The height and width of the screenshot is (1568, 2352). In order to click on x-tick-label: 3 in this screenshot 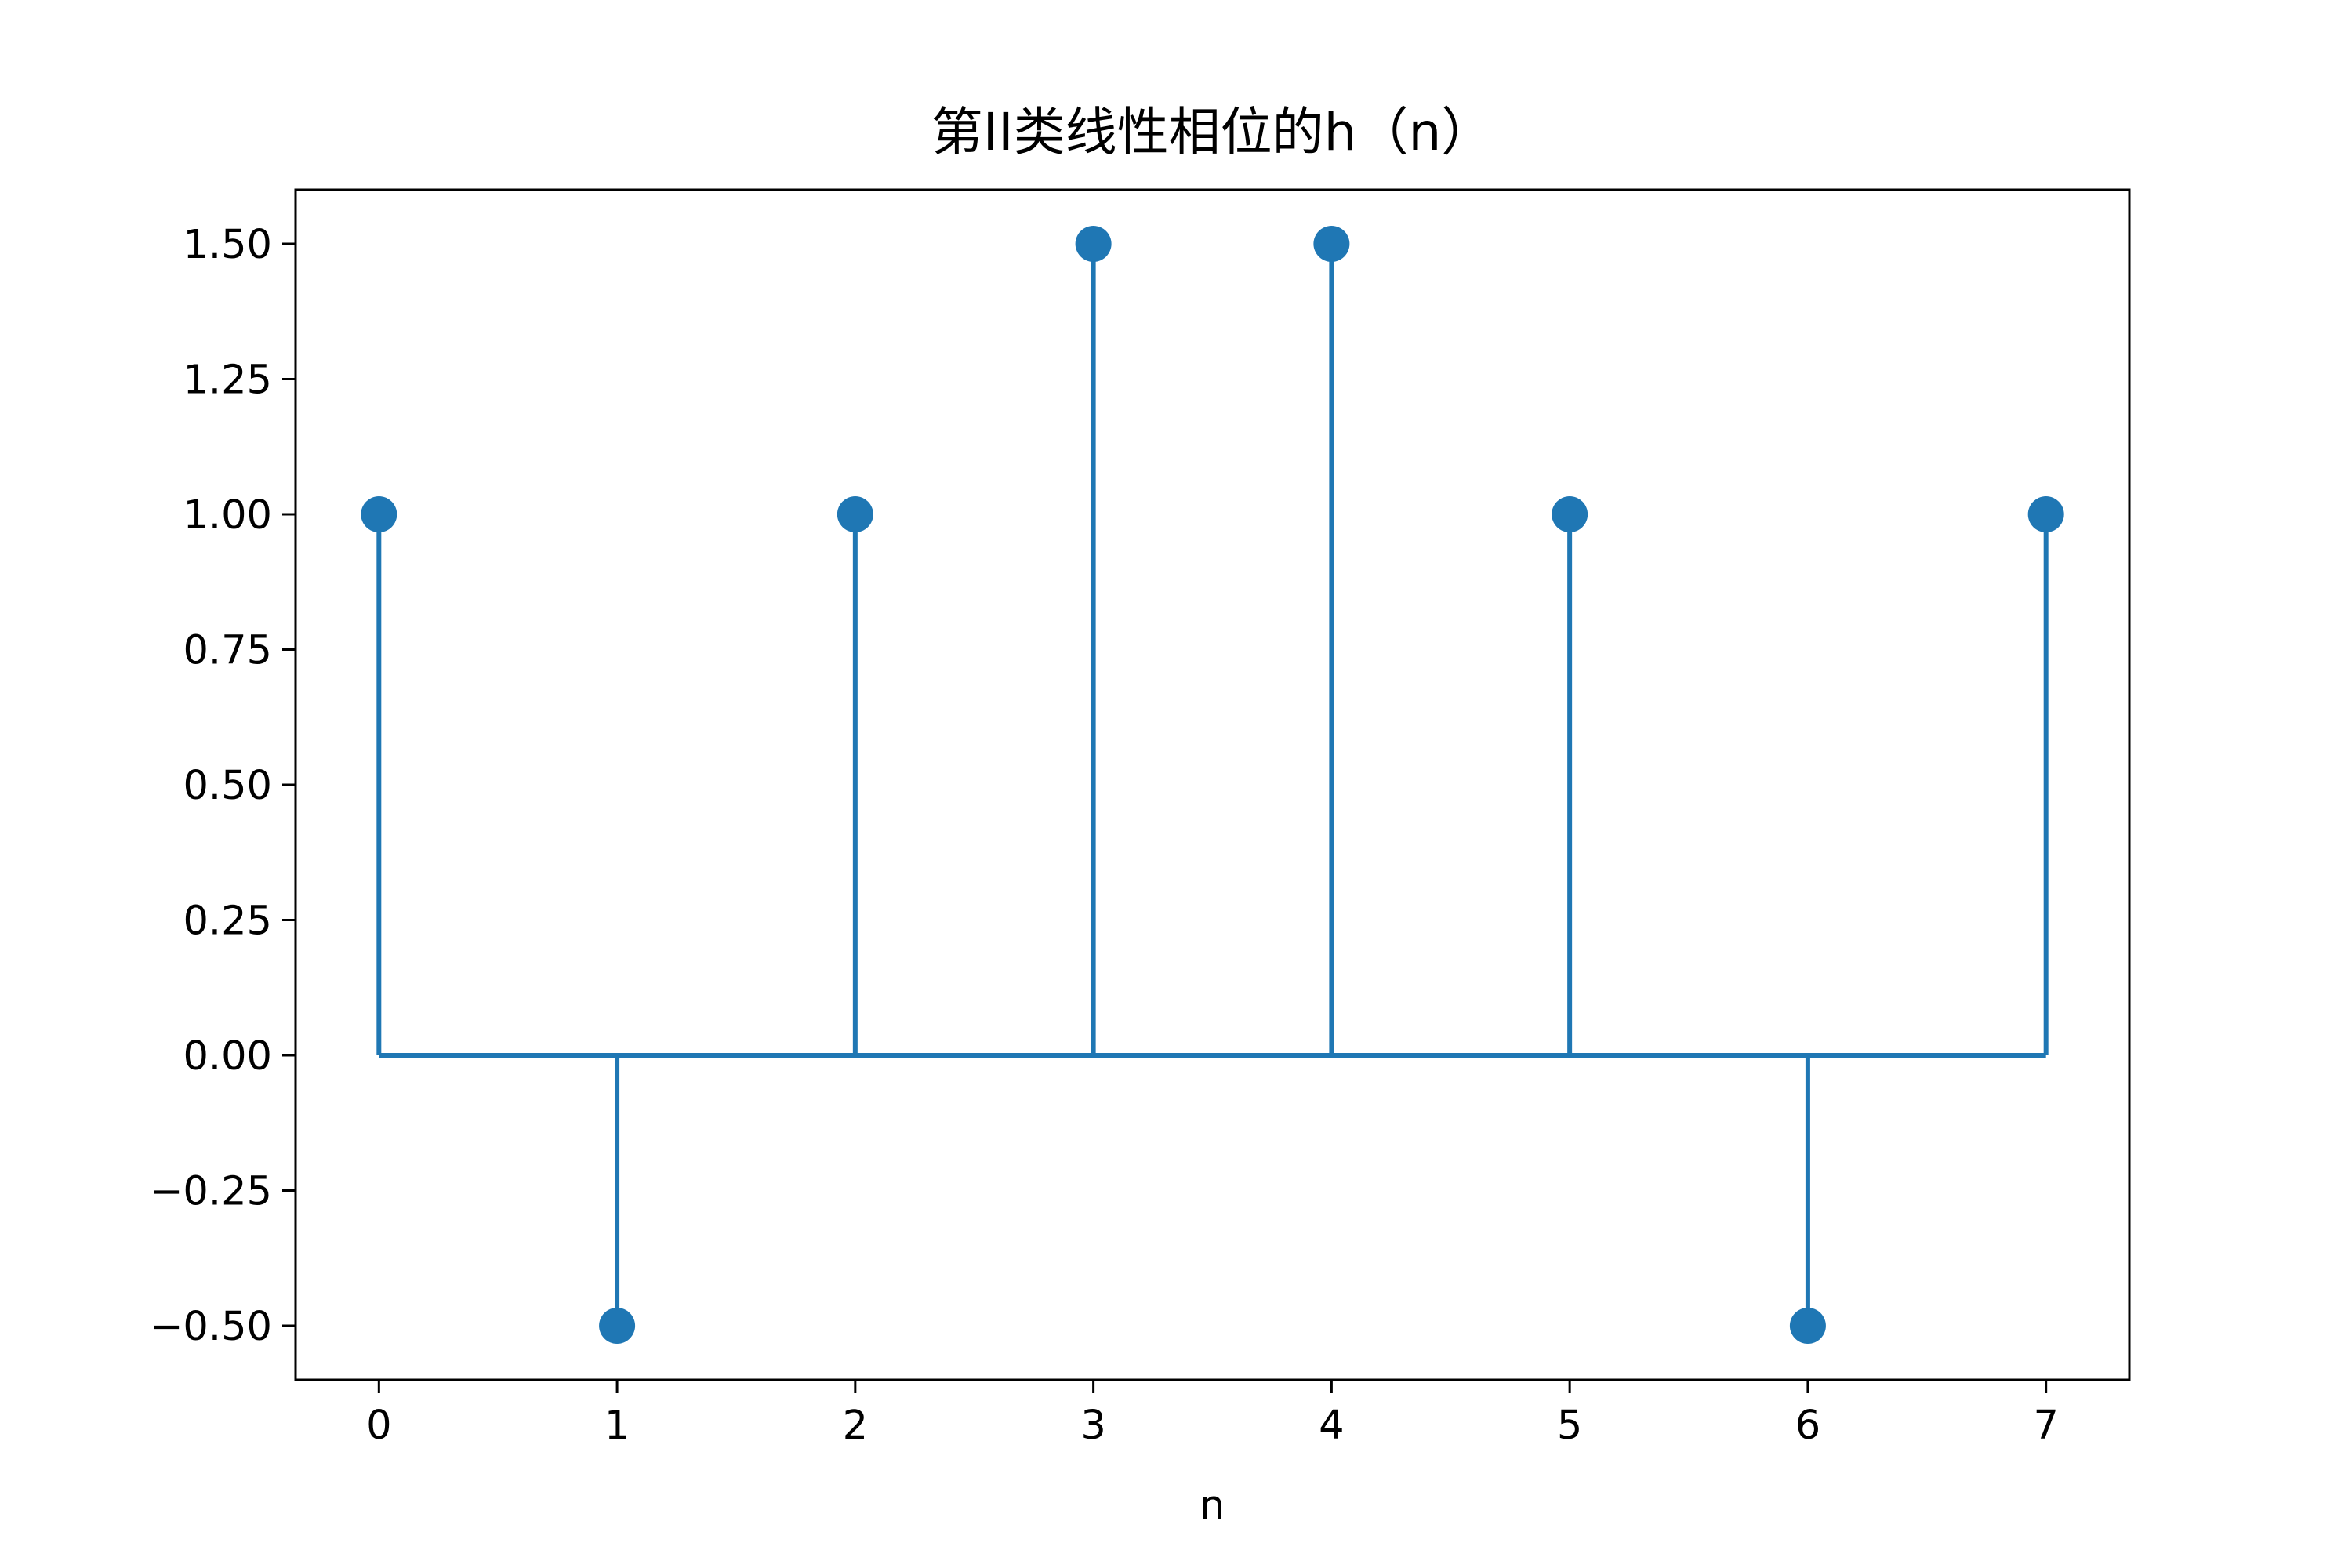, I will do `click(1092, 1426)`.